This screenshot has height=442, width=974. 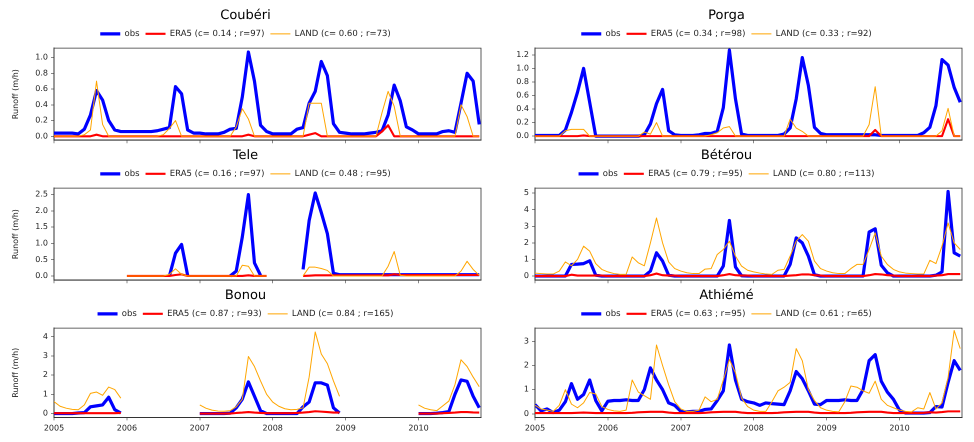 I want to click on chart-title: Bétérou, so click(x=726, y=156).